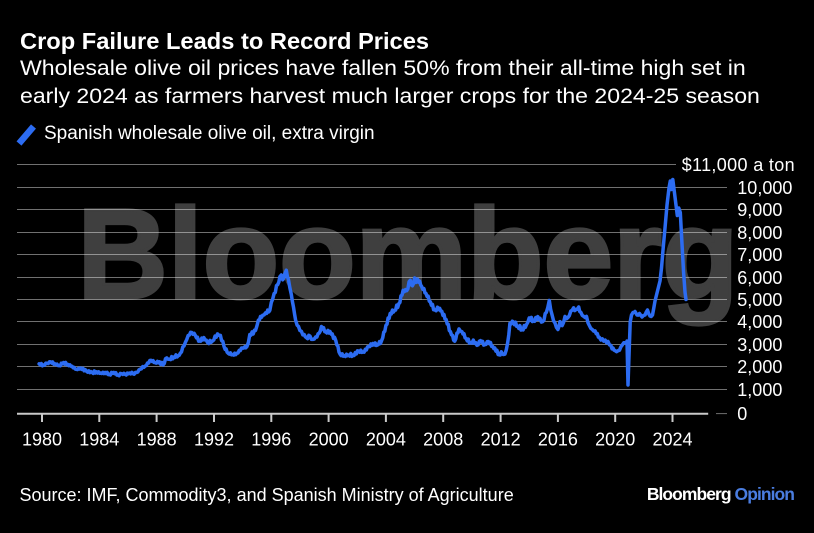 The image size is (814, 533). I want to click on svg-text: 1980, so click(42, 440).